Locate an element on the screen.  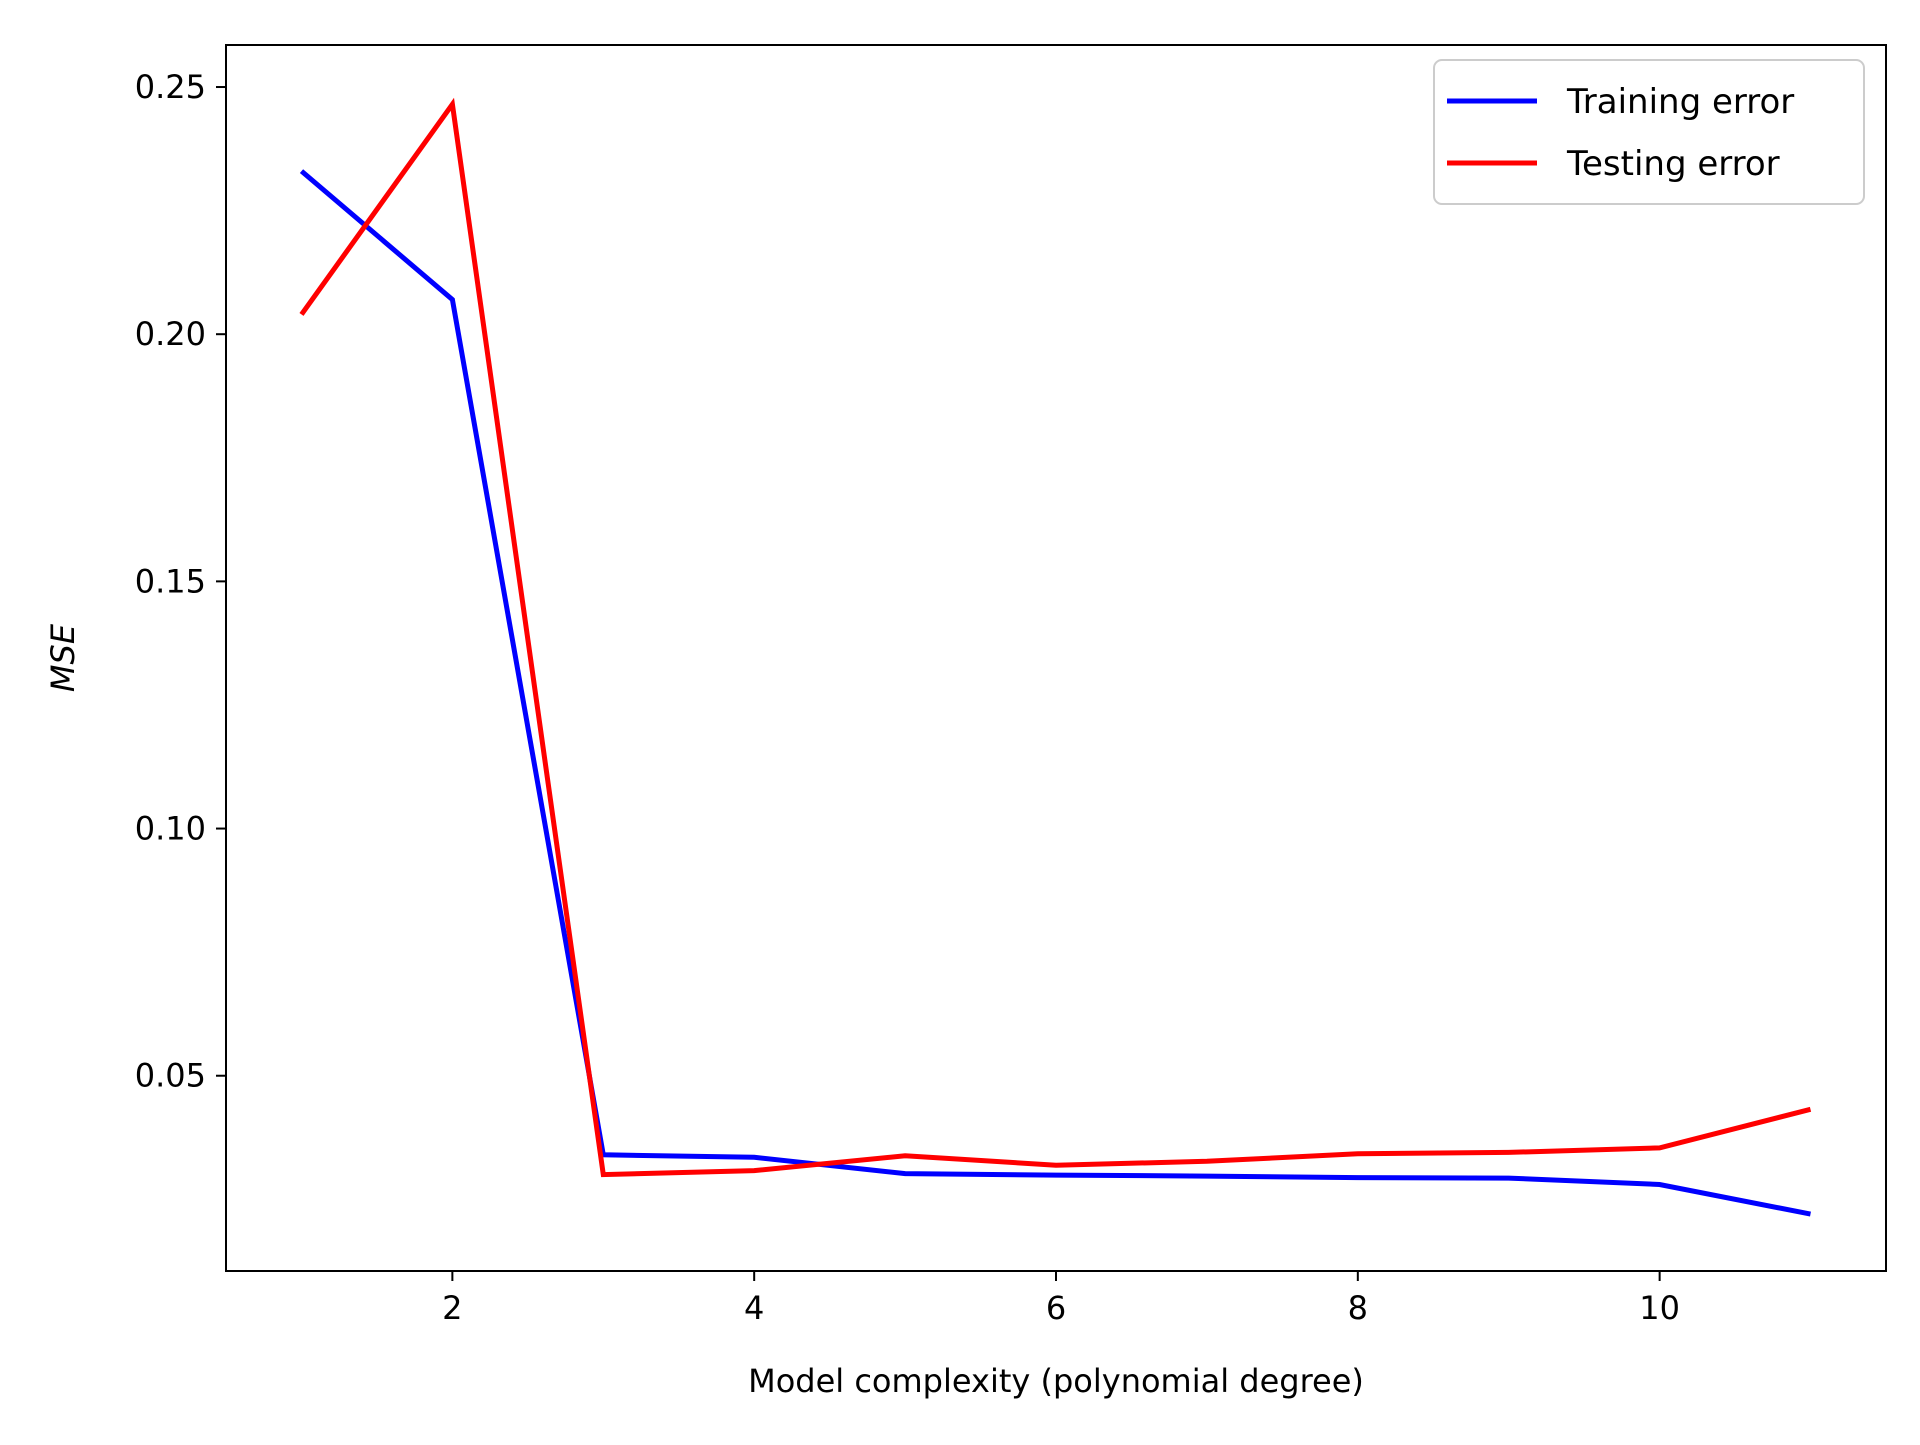
legend-box is located at coordinates (1649, 132).